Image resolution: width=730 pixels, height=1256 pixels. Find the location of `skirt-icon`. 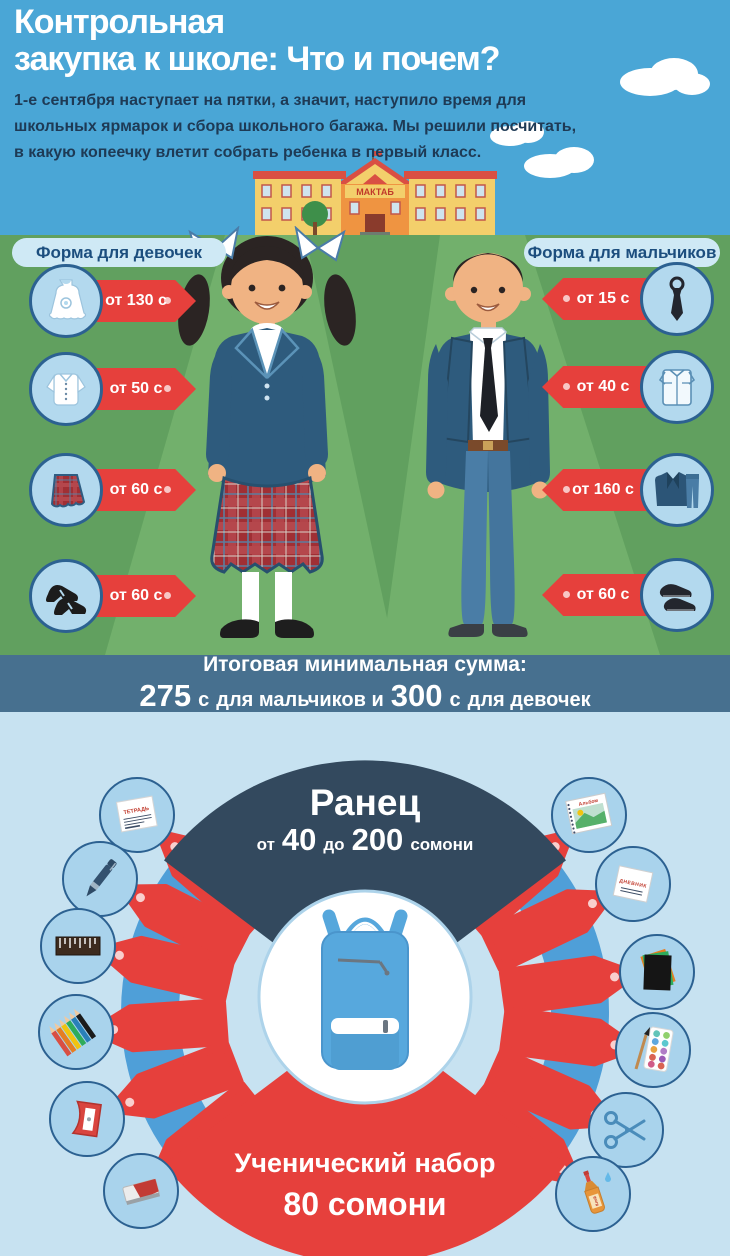

skirt-icon is located at coordinates (66, 490).